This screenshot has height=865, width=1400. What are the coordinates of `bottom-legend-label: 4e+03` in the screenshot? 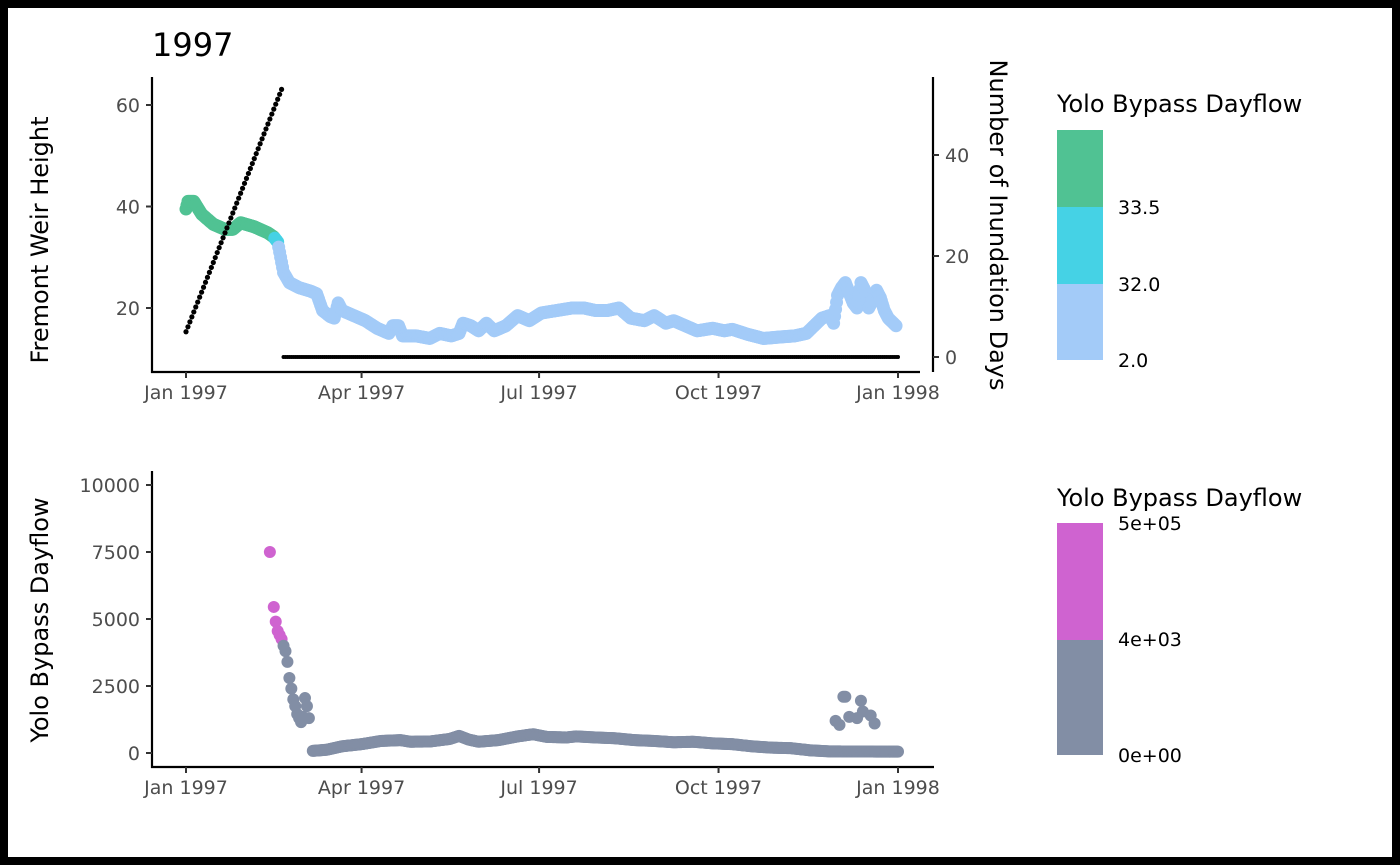 It's located at (1150, 640).